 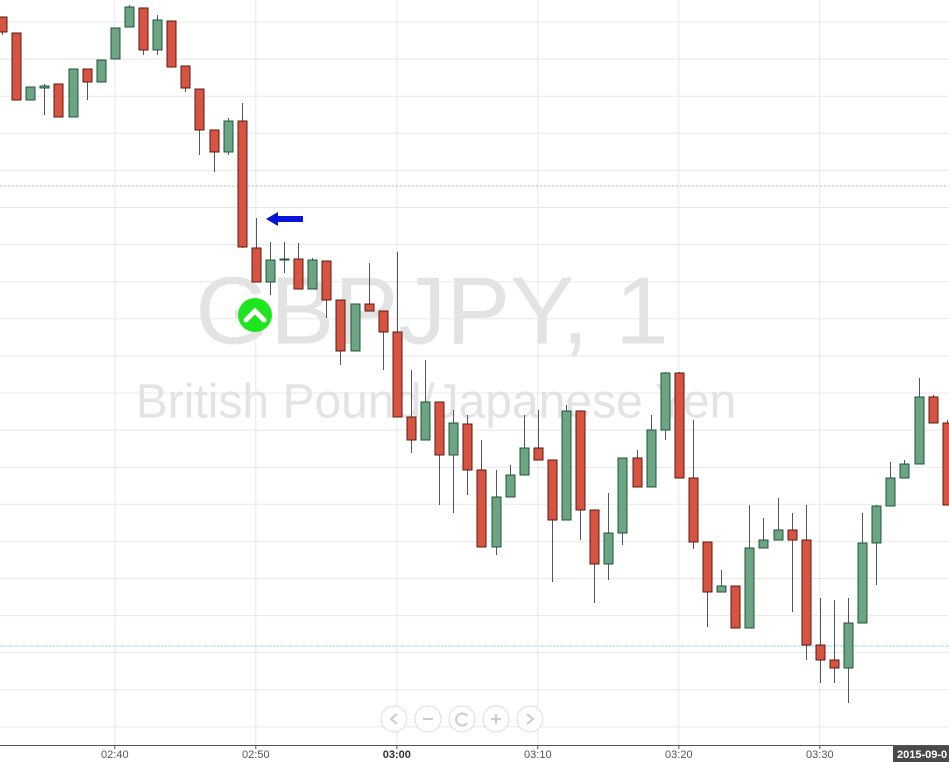 I want to click on x-tick-label: 02:40, so click(x=115, y=755).